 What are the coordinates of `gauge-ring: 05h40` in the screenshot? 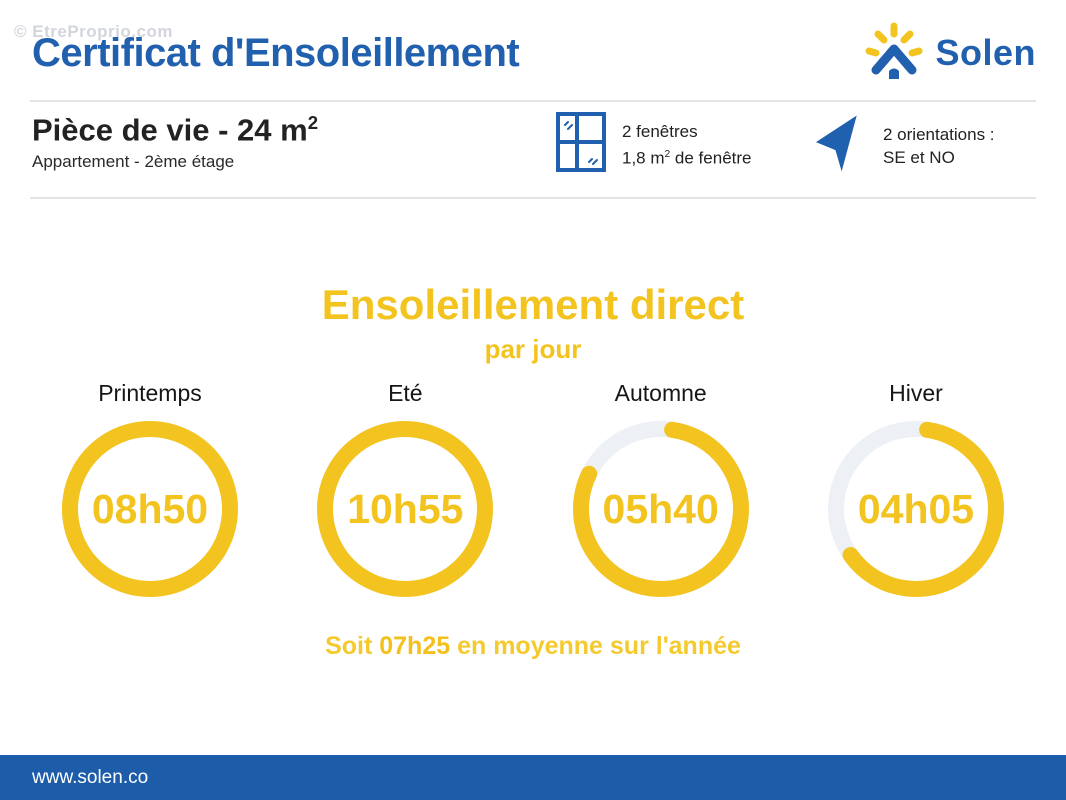 It's located at (661, 509).